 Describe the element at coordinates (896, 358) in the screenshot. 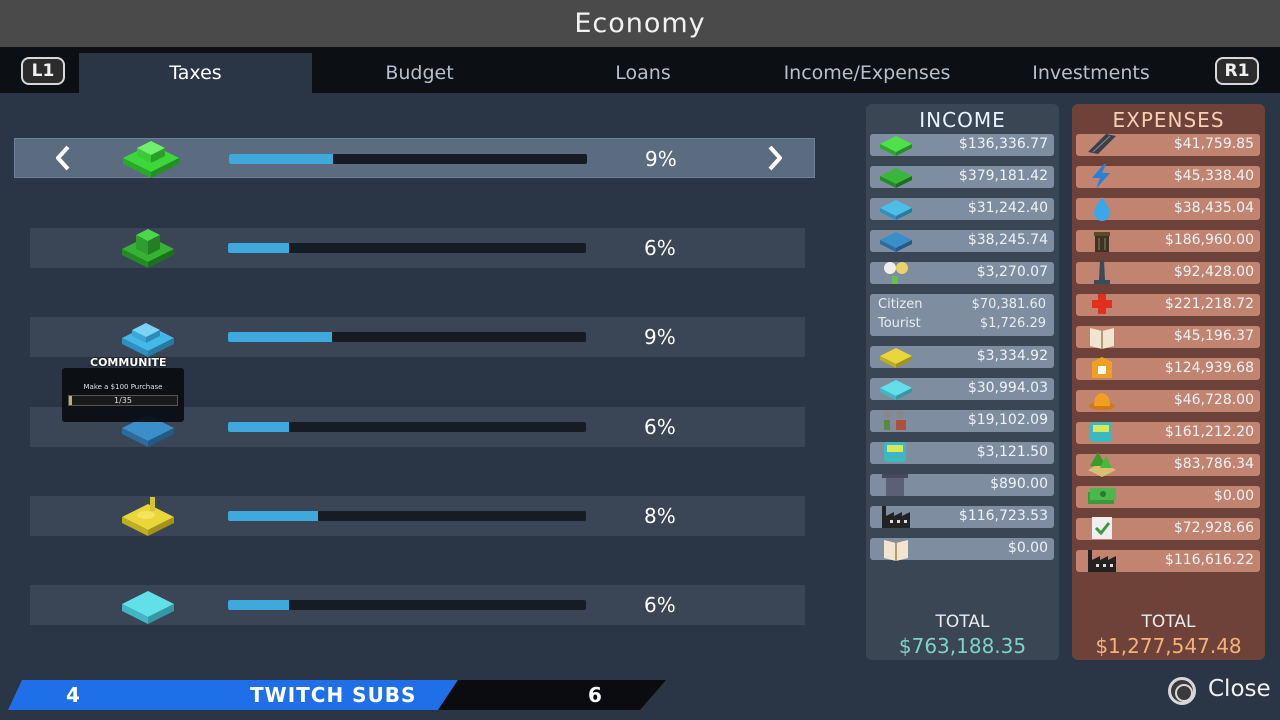

I see `industrial-icon` at that location.